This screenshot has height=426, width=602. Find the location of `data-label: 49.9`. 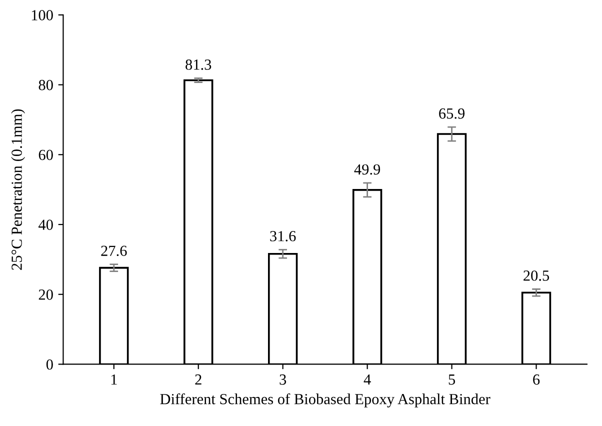

data-label: 49.9 is located at coordinates (367, 169).